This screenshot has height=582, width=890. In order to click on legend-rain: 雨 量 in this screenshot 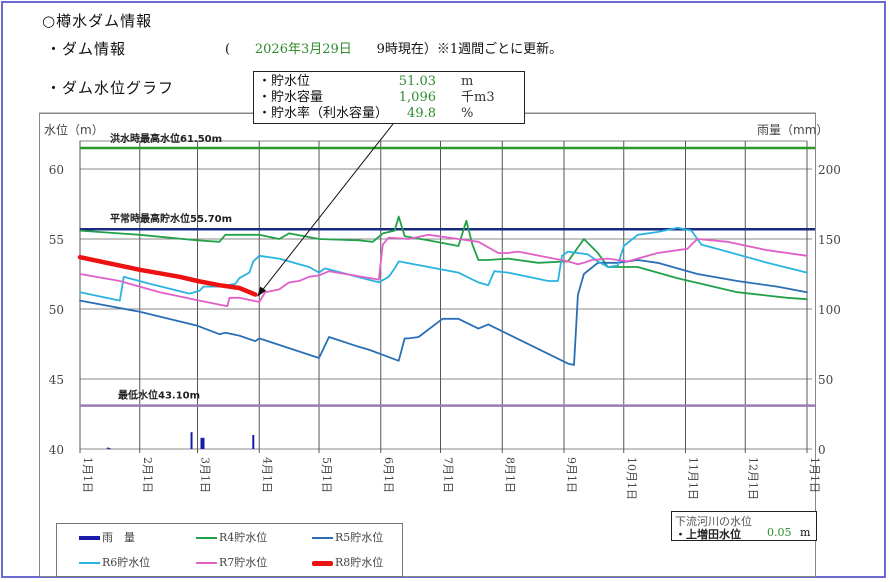, I will do `click(107, 538)`.